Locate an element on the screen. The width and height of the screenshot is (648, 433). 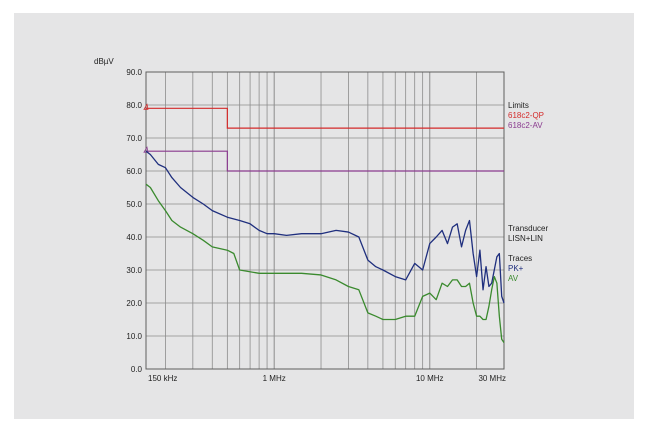
legend-trace-av: AV is located at coordinates (513, 278).